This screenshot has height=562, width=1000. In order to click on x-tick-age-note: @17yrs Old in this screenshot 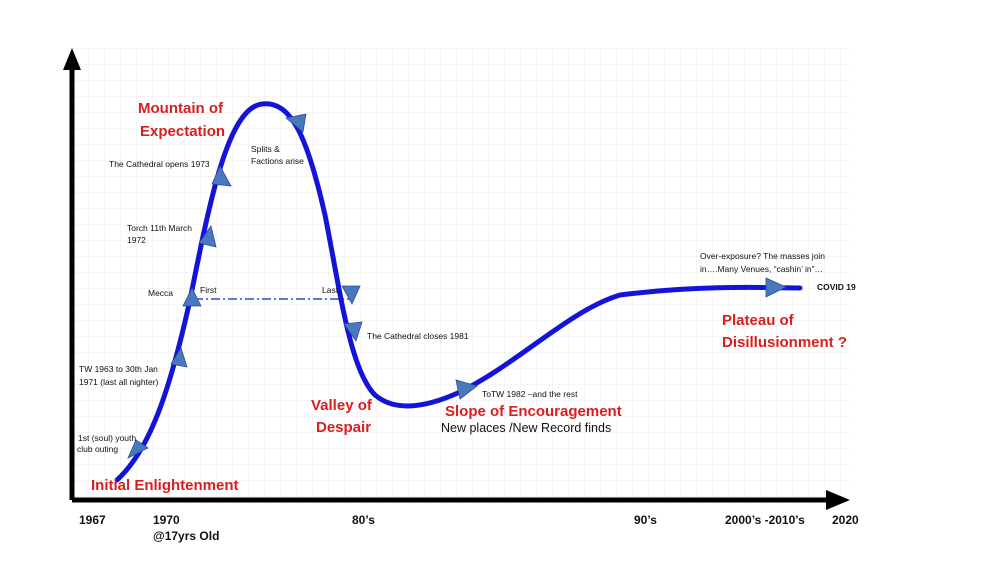, I will do `click(186, 536)`.